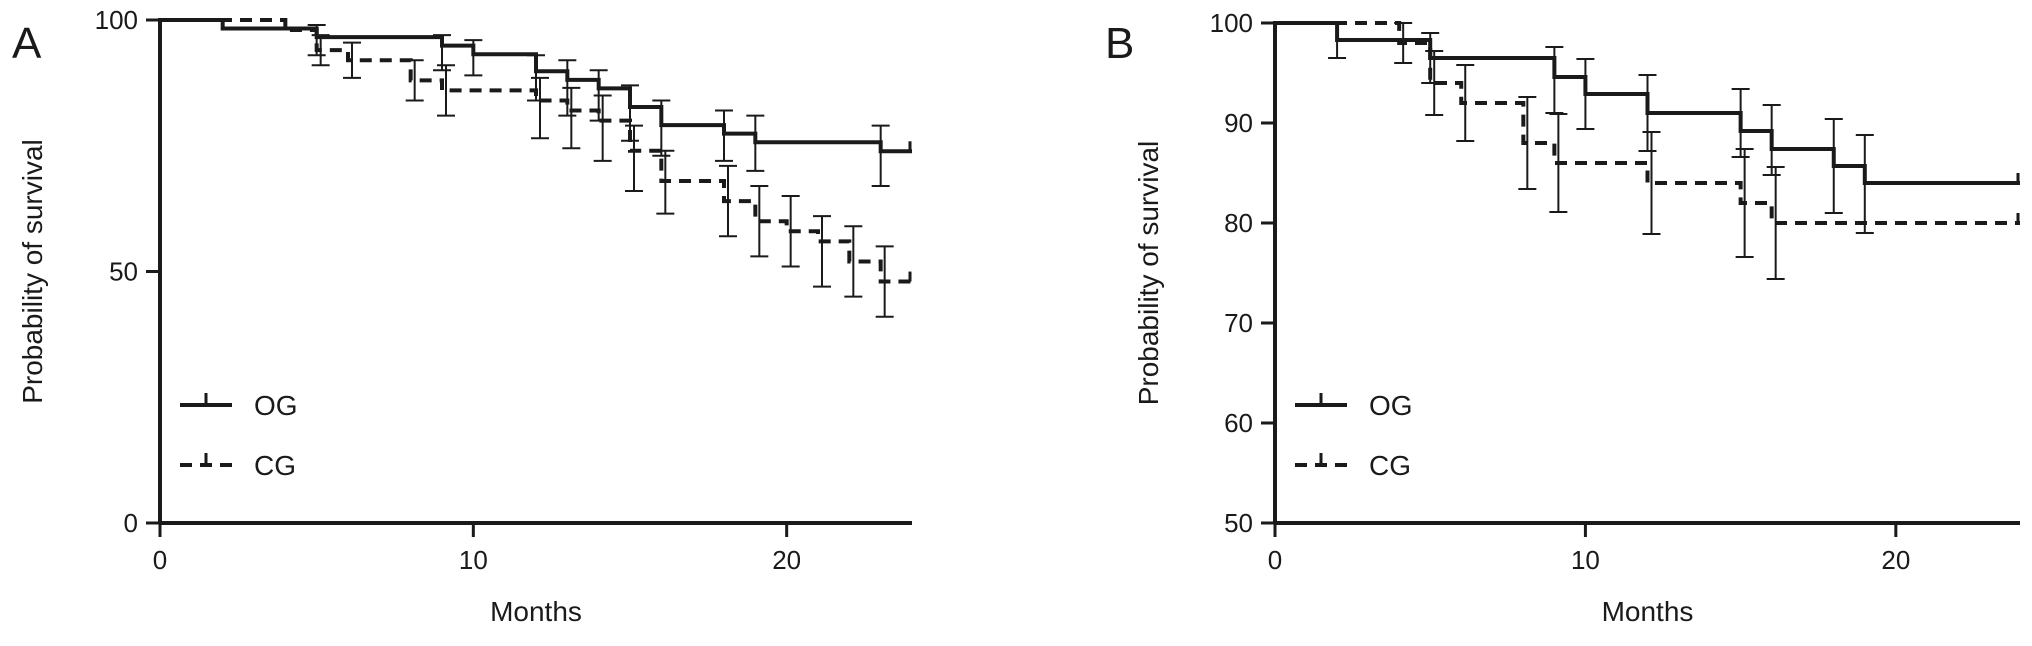 The width and height of the screenshot is (2032, 646). I want to click on y-tick-label: 60, so click(1238, 423).